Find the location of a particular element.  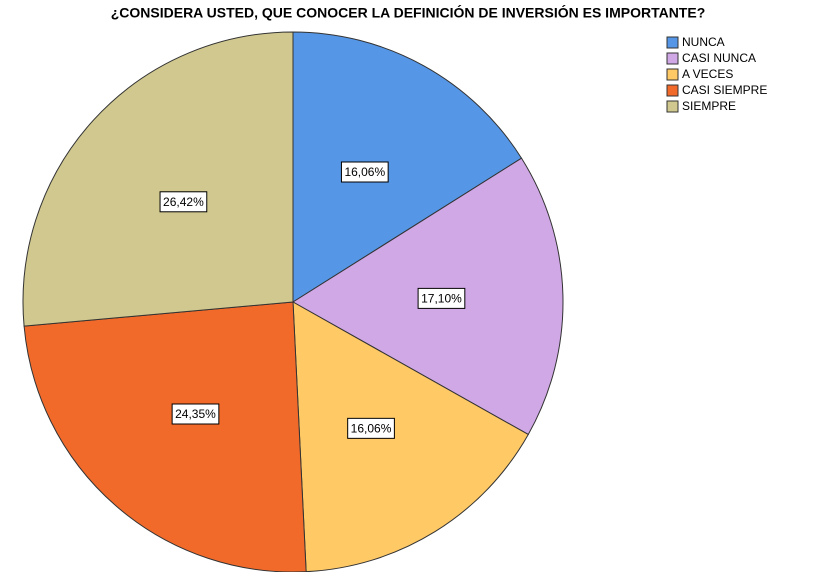

legend-label: CASI SIEMPRE is located at coordinates (724, 90).